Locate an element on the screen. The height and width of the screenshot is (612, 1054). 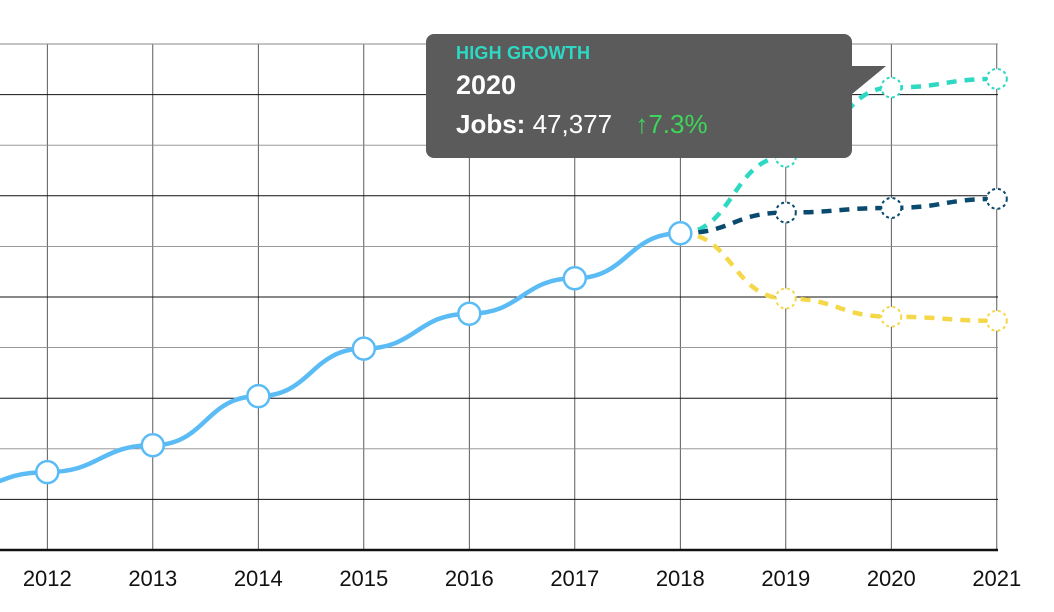
tooltip: HIGH GROWTH 2020 Jobs: 47,377 ↑7.3% is located at coordinates (656, 96).